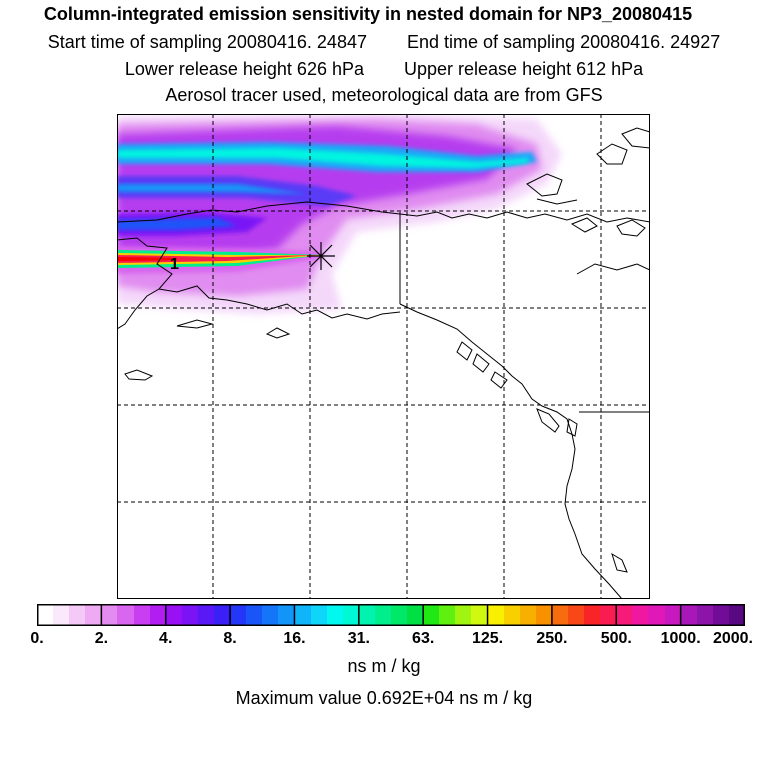 The height and width of the screenshot is (768, 768). Describe the element at coordinates (680, 638) in the screenshot. I see `colorbar-tick-label: 1000.` at that location.